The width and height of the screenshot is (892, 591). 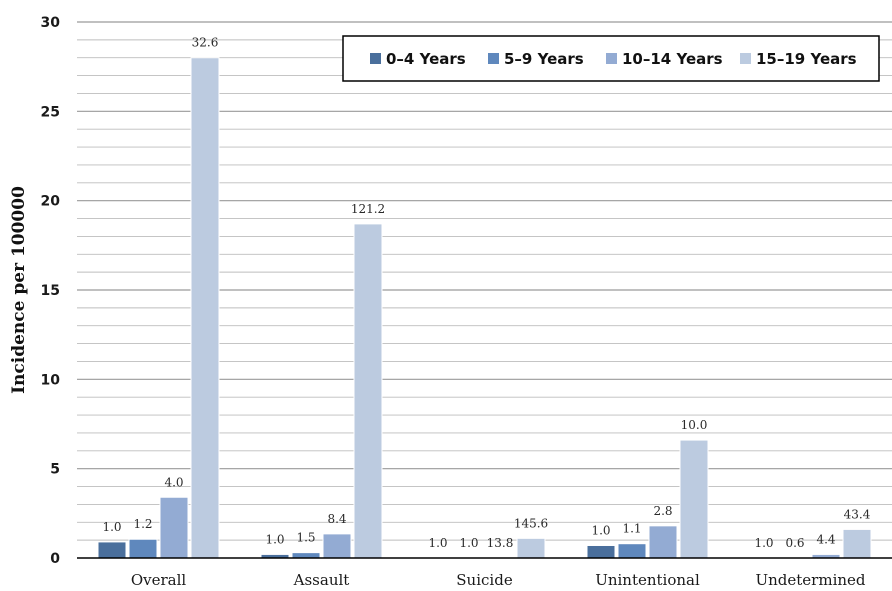 I want to click on y-tick-label: 30, so click(x=51, y=23).